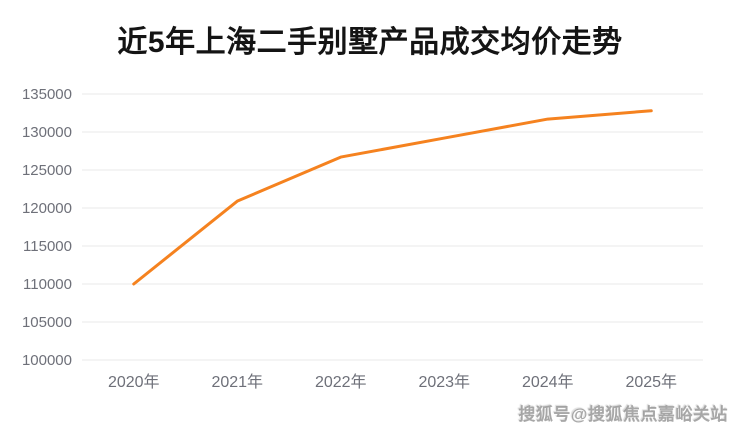  Describe the element at coordinates (548, 382) in the screenshot. I see `x-axis-tick-label: 2024年` at that location.